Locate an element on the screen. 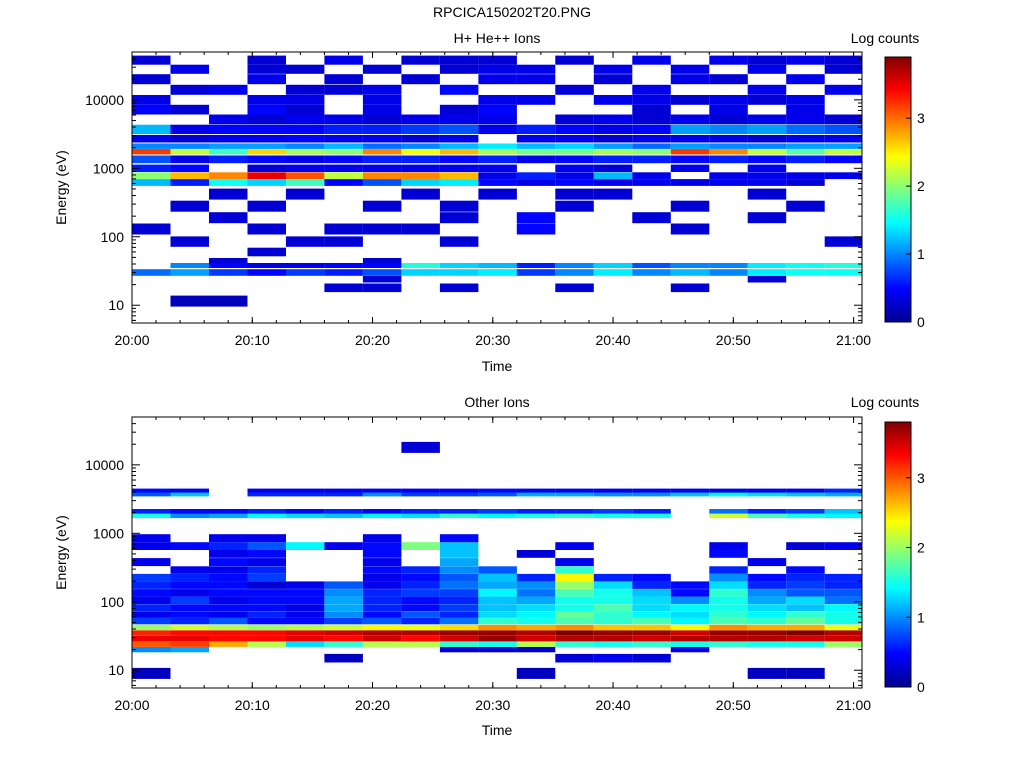  colorbar is located at coordinates (898, 189).